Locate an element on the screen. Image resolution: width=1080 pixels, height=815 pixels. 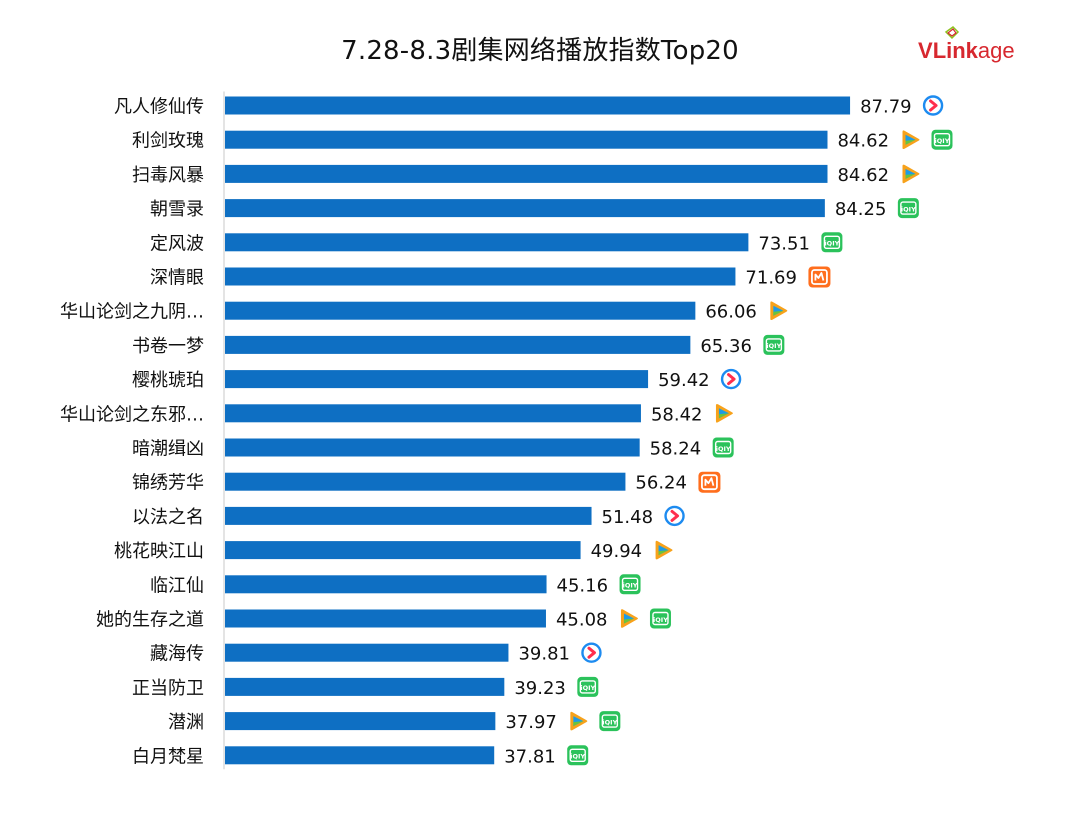
value-label: 66.06 is located at coordinates (731, 312).